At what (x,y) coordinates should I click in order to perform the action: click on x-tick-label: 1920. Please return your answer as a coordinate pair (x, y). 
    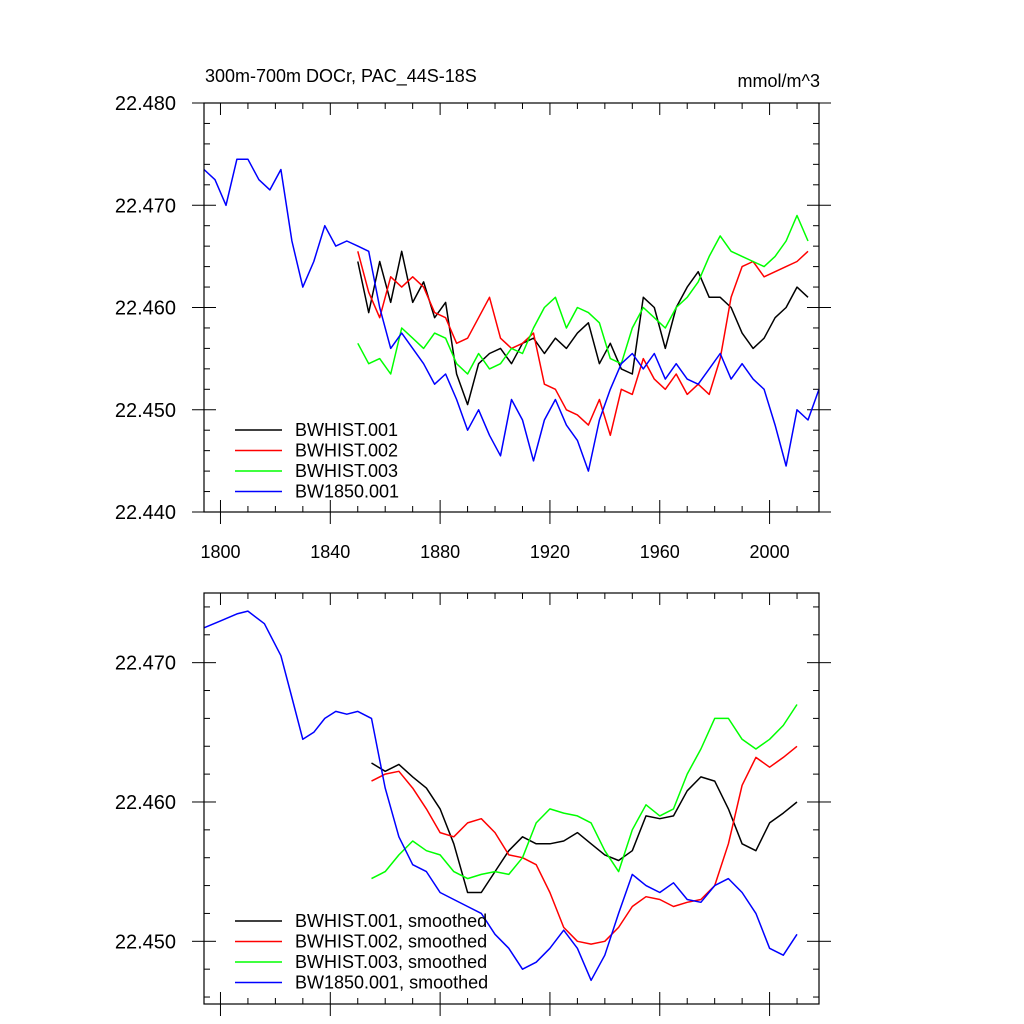
    Looking at the image, I should click on (550, 552).